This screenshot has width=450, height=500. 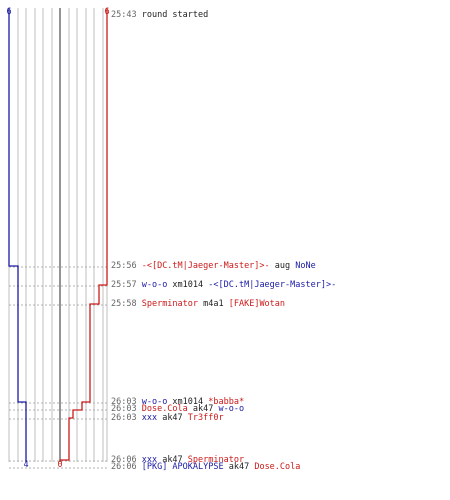 I want to click on red-player-name: Tr3ff0r, so click(x=206, y=418).